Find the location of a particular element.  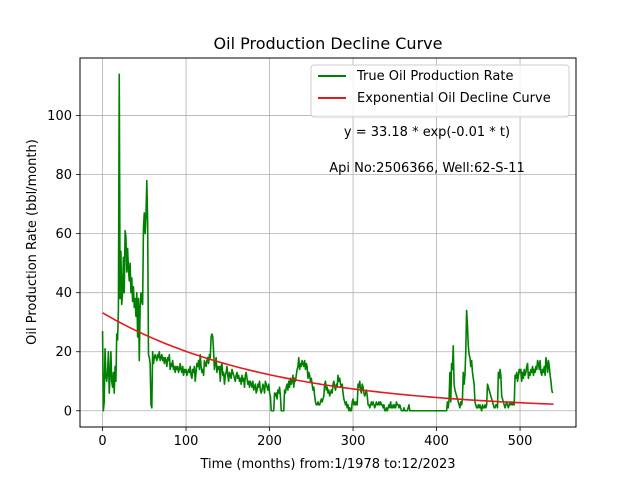

y-tick-label: 100 is located at coordinates (59, 116).